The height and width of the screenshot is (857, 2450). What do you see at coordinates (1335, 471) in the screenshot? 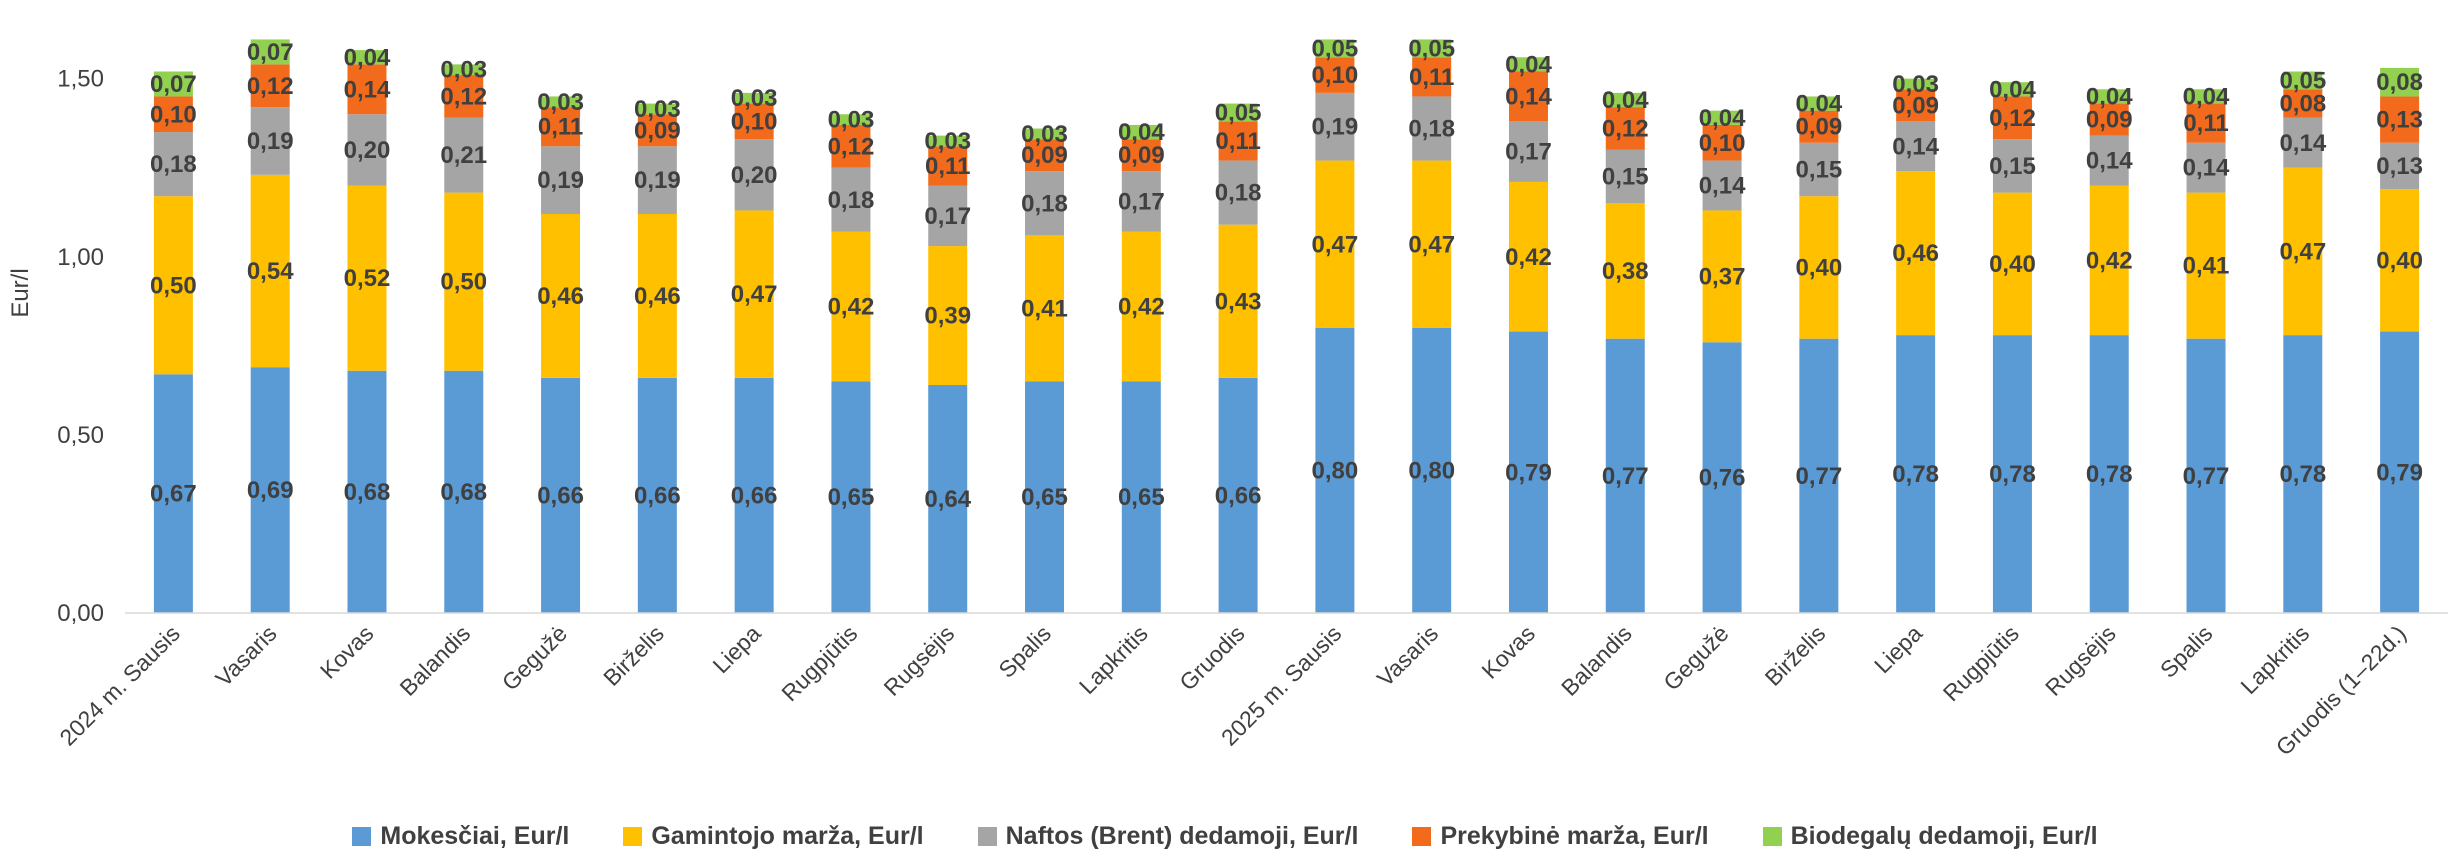
I see `data-label: 0,80` at bounding box center [1335, 471].